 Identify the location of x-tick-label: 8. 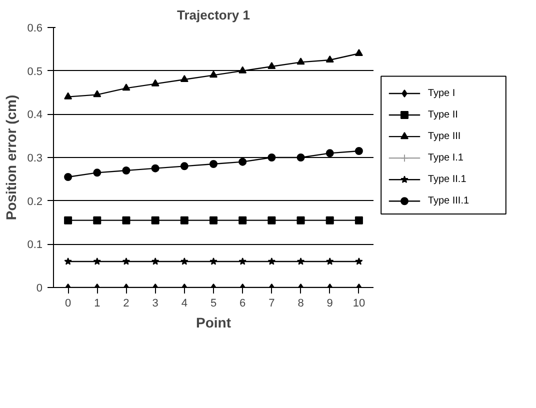
(301, 304).